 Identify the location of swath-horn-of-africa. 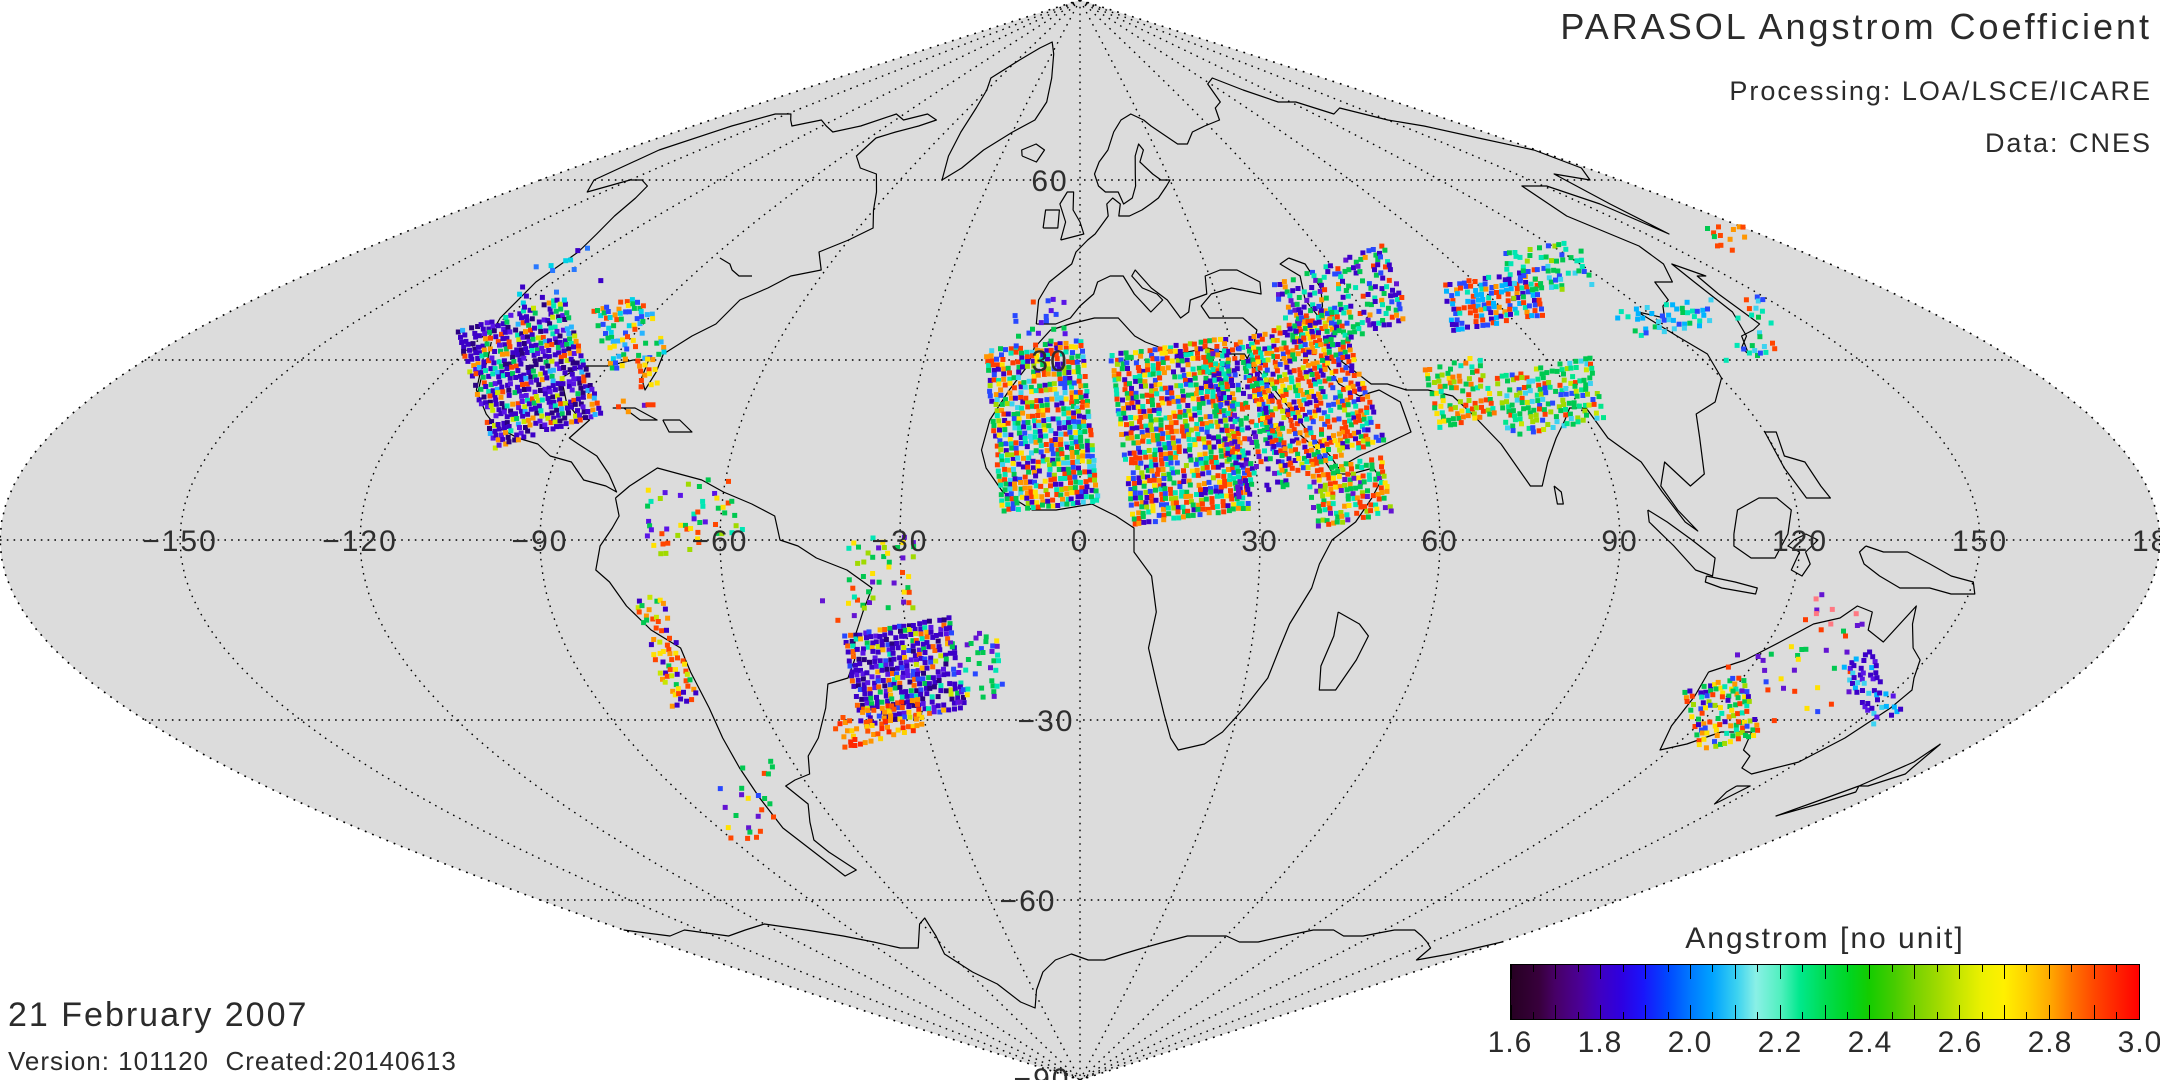
(1349, 492).